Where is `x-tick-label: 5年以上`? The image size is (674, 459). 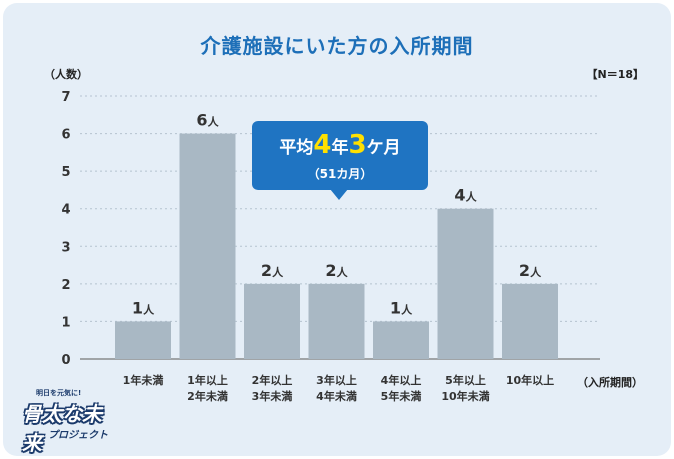 x-tick-label: 5年以上 is located at coordinates (465, 380).